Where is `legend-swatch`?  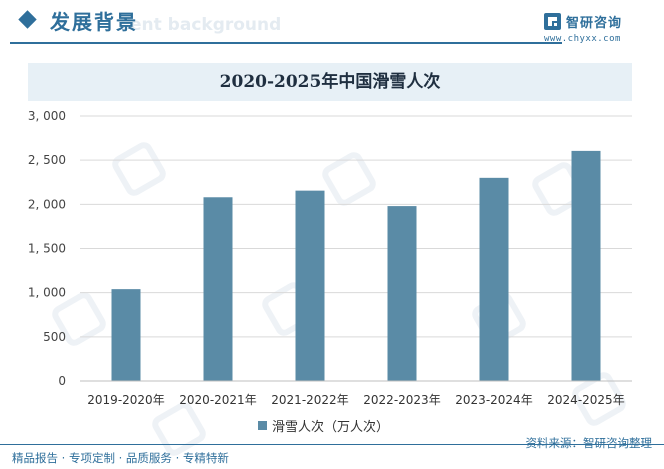 legend-swatch is located at coordinates (262, 425).